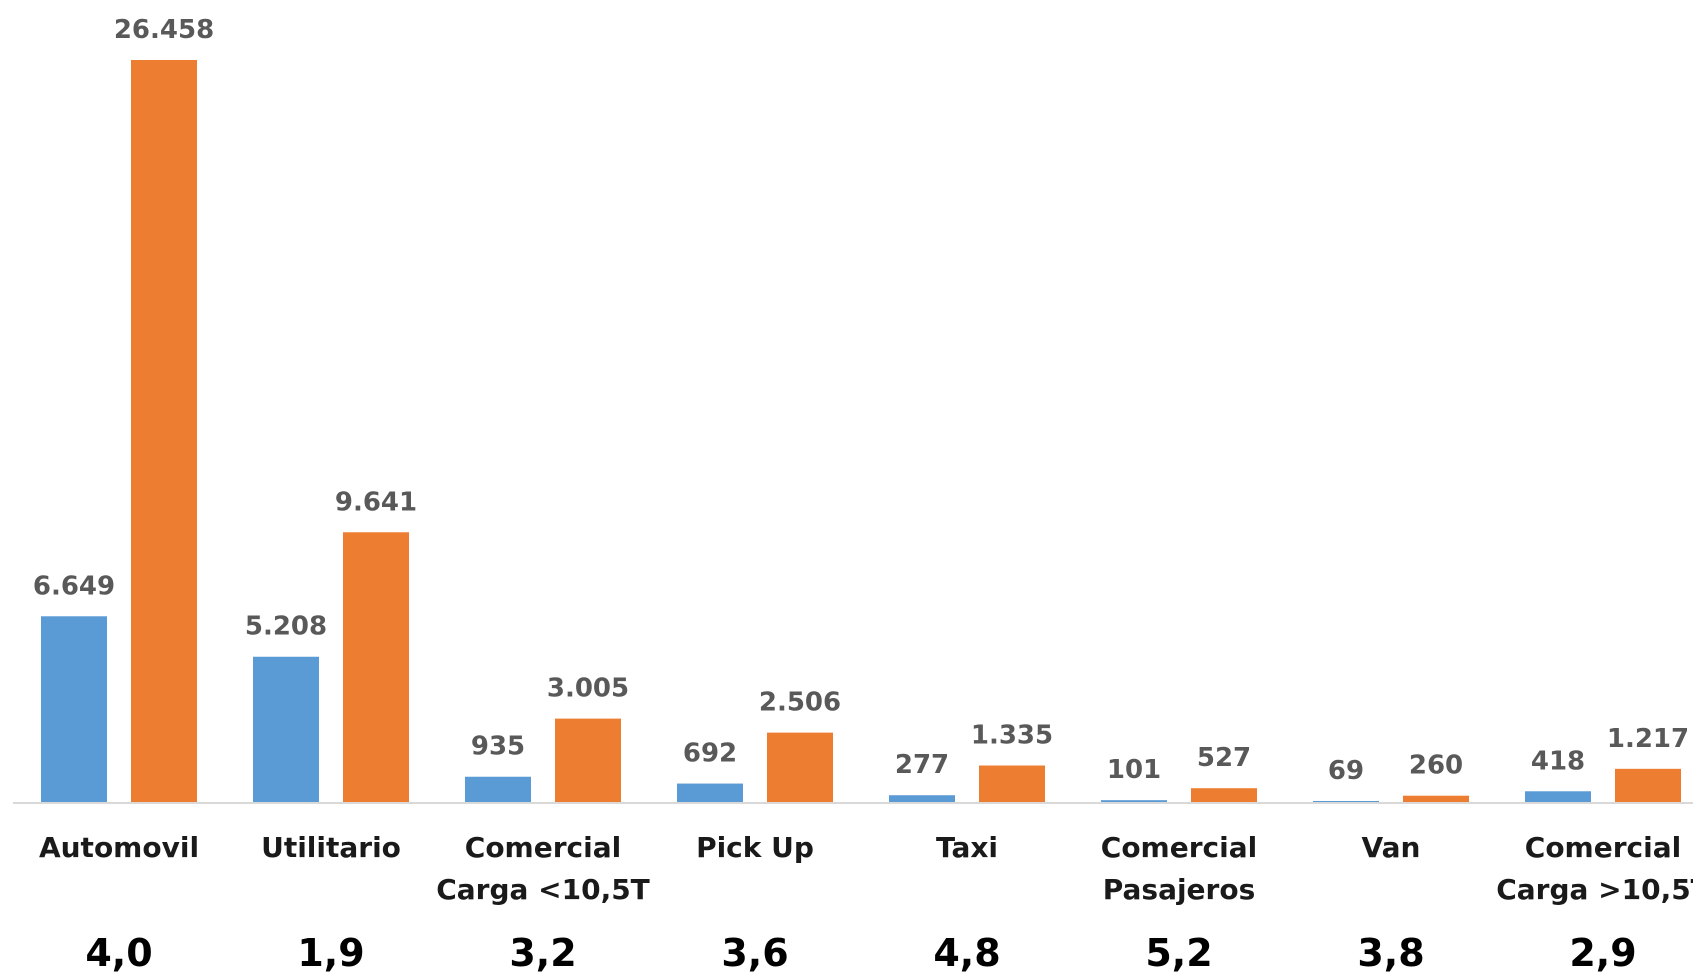  What do you see at coordinates (710, 754) in the screenshot?
I see `data-label-series1-3: 692` at bounding box center [710, 754].